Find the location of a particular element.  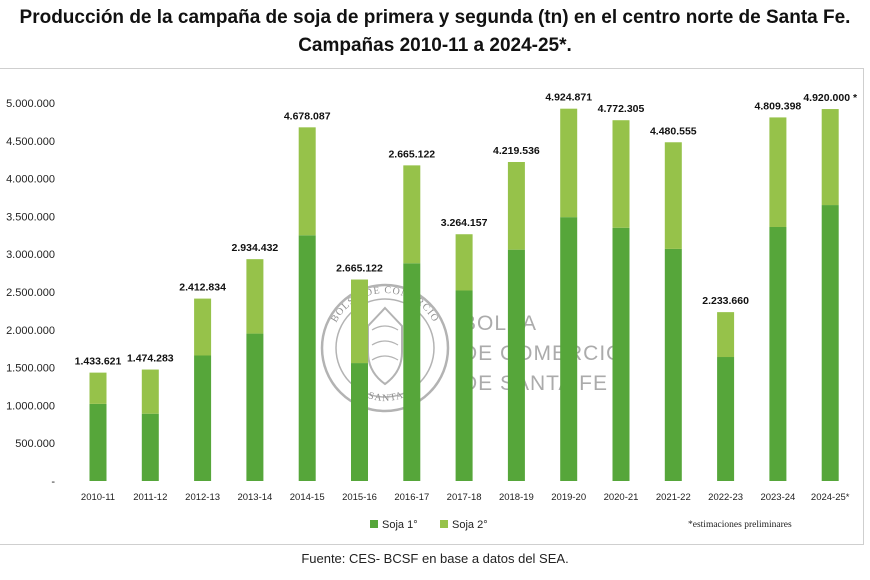

watermark-line2: DE COMERCIO is located at coordinates (543, 353).